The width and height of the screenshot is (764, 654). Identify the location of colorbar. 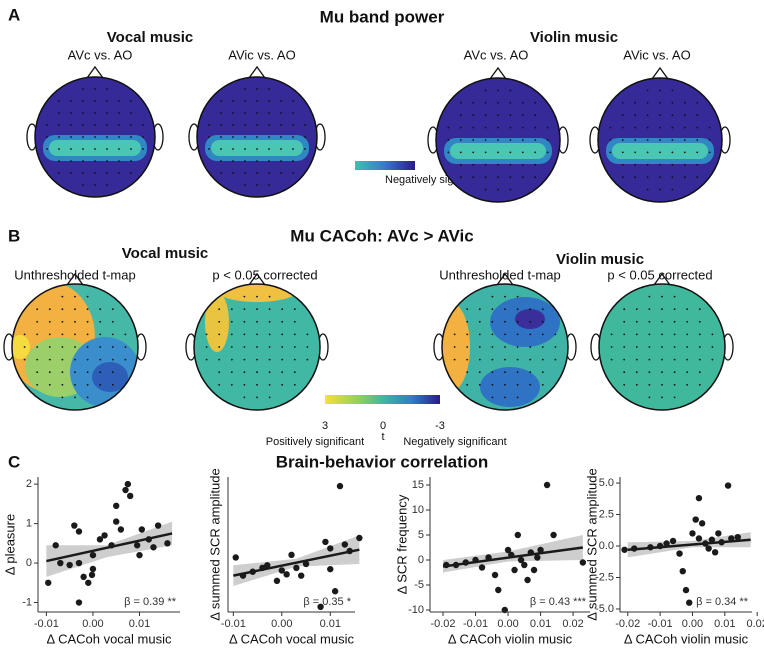
(382, 399).